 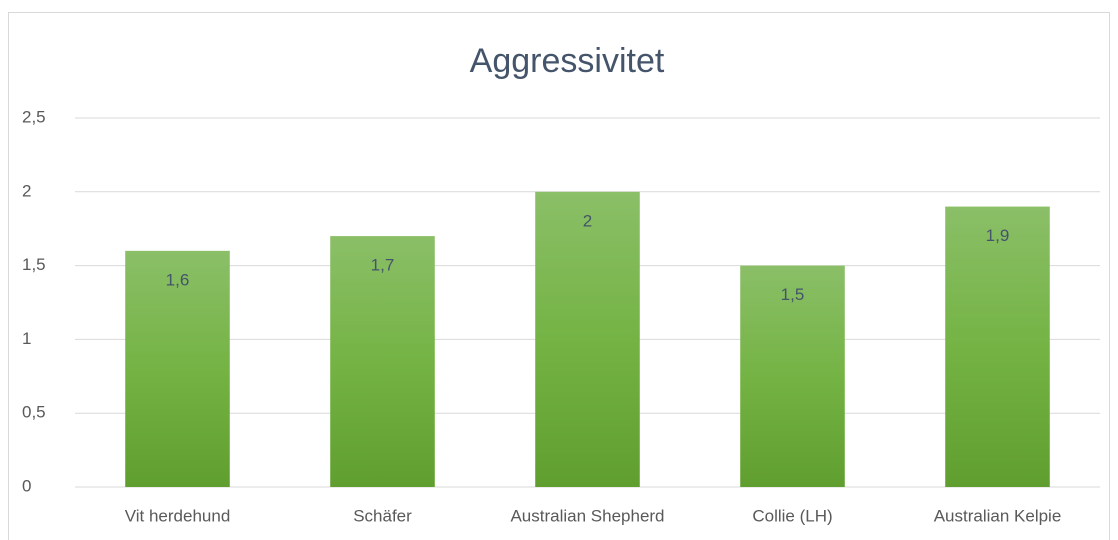 I want to click on y-tick-label: 1,5, so click(x=34, y=264).